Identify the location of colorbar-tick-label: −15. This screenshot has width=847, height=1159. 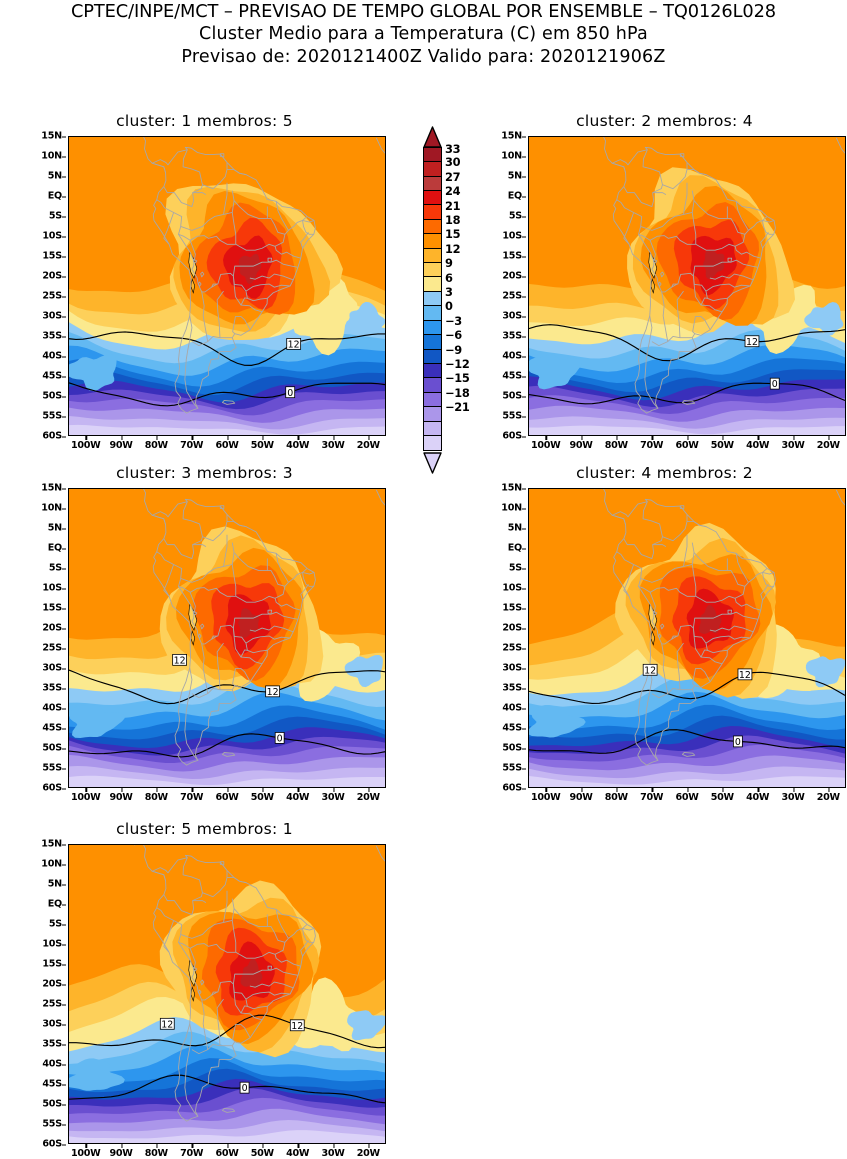
(457, 378).